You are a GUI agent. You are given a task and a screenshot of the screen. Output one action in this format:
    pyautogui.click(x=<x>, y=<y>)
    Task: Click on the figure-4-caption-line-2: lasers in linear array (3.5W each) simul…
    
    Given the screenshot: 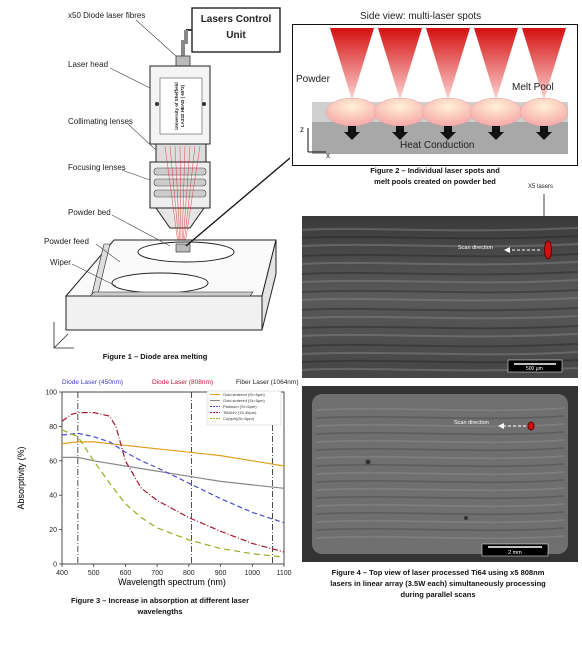 What is the action you would take?
    pyautogui.click(x=438, y=583)
    